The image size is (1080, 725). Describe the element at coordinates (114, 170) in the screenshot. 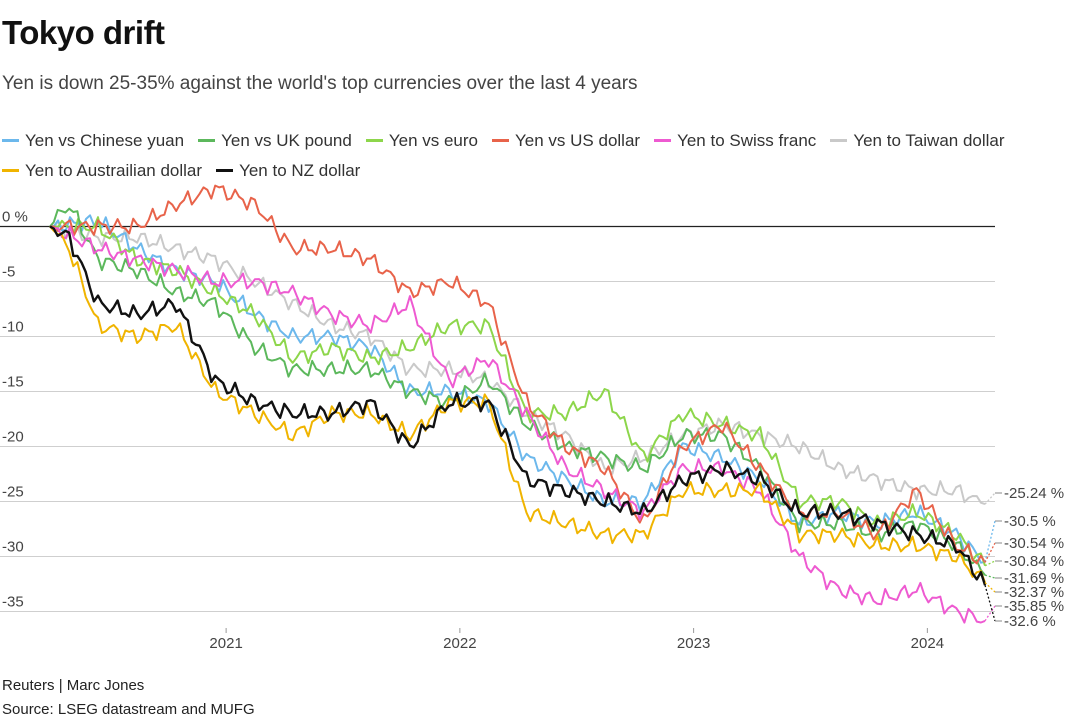

I see `legend-label: Yen to Austrailian dollar` at that location.